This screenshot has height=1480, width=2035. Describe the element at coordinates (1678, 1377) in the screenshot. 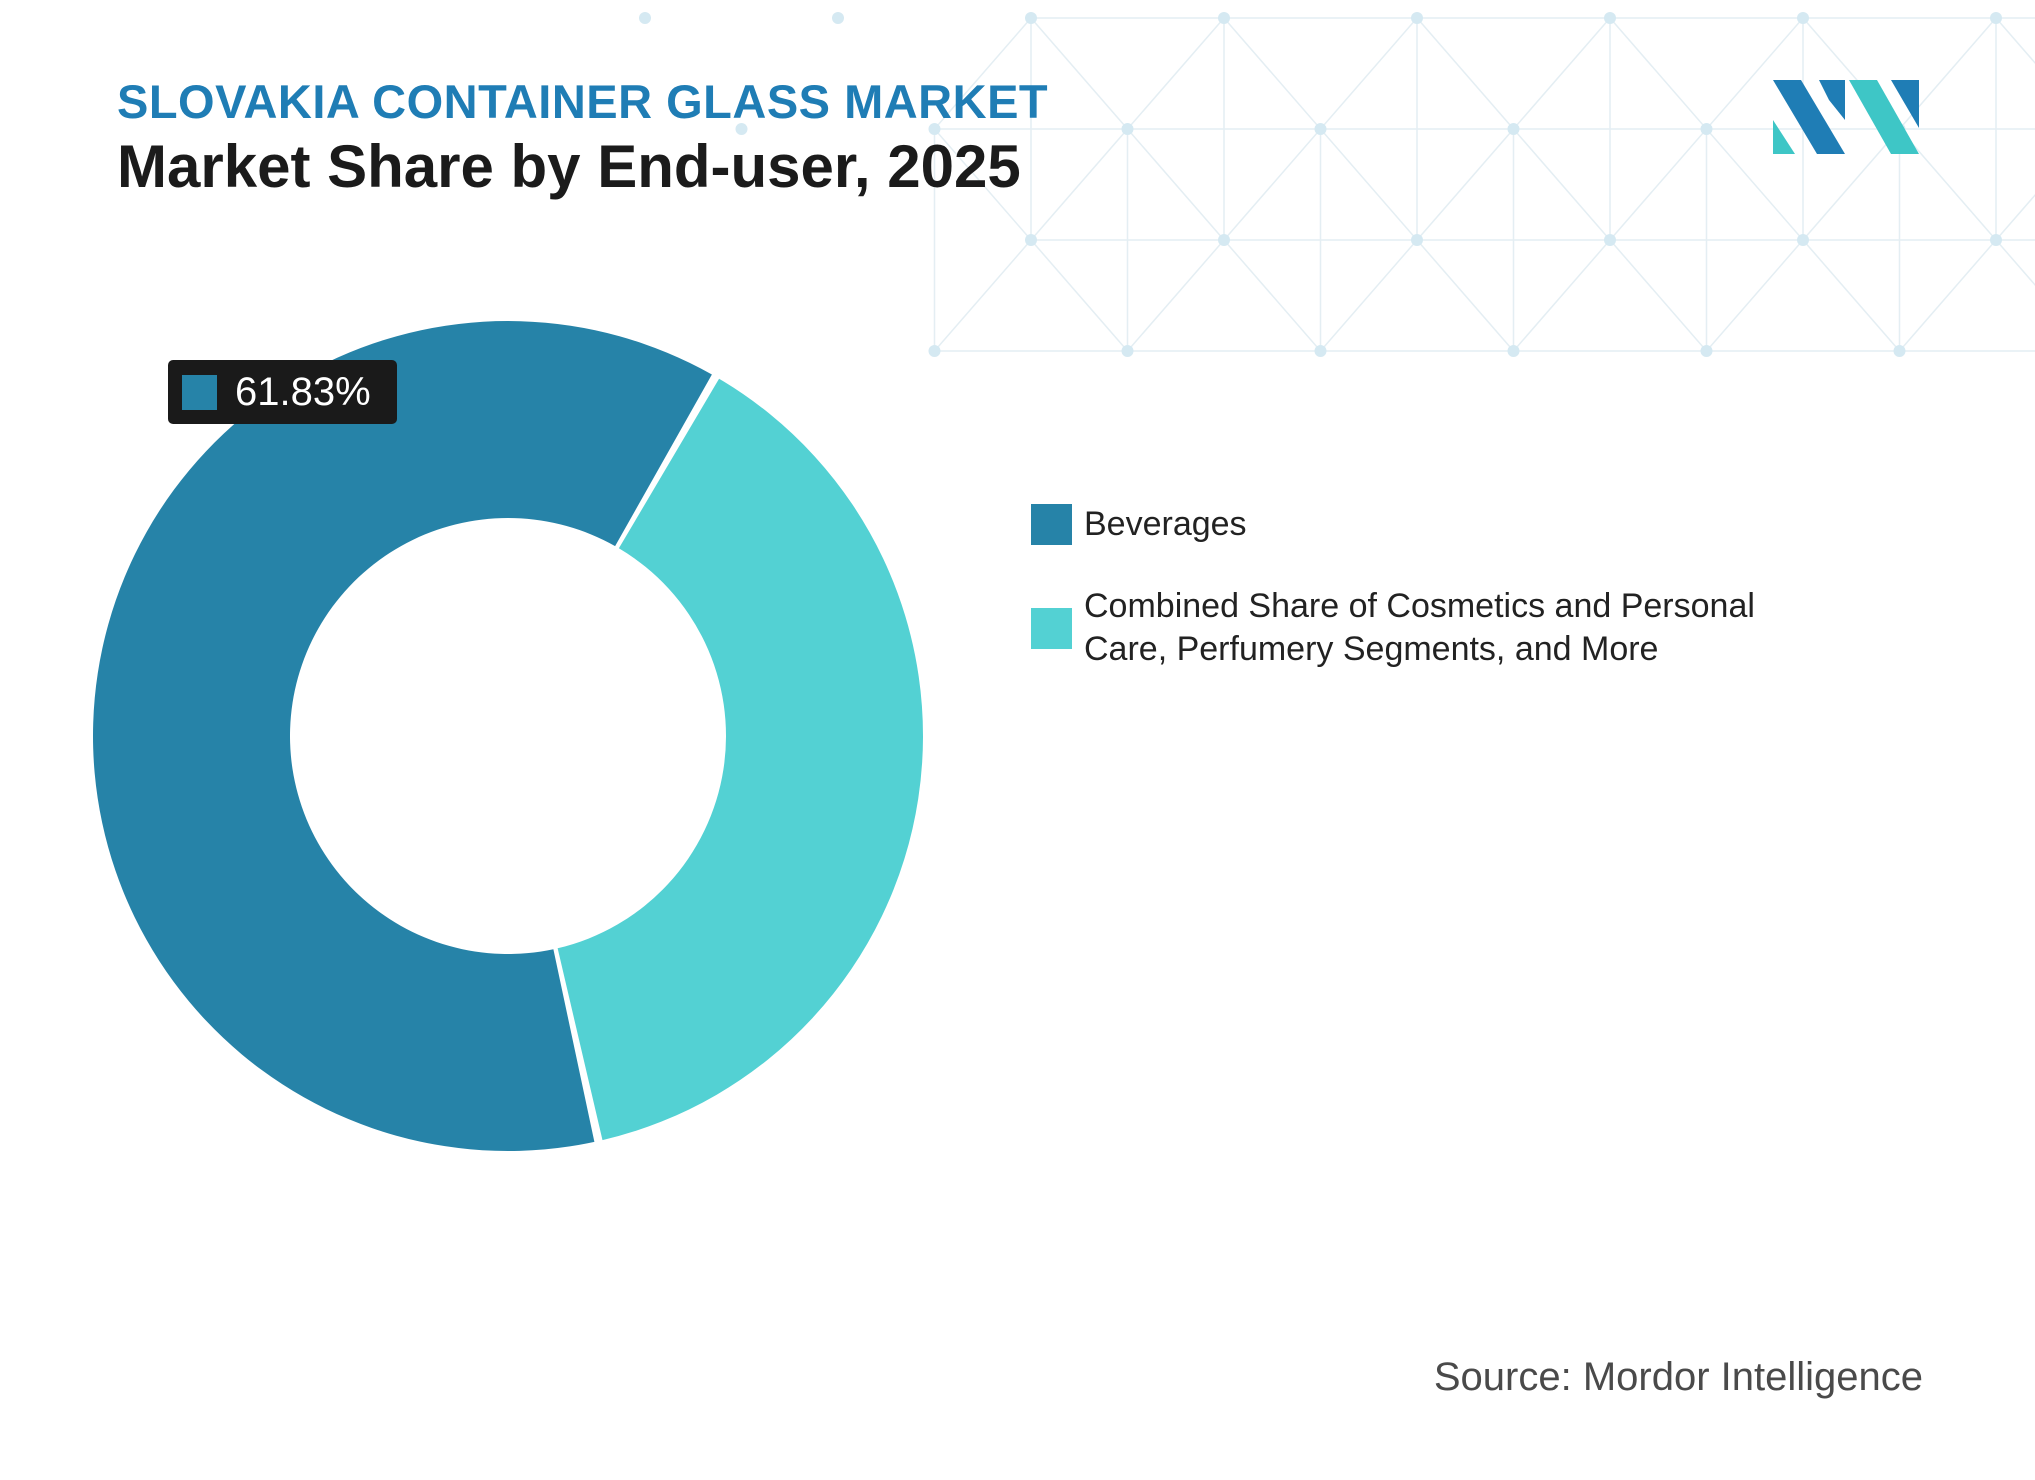

I see `source-note: Source: Mordor Intelligence` at that location.